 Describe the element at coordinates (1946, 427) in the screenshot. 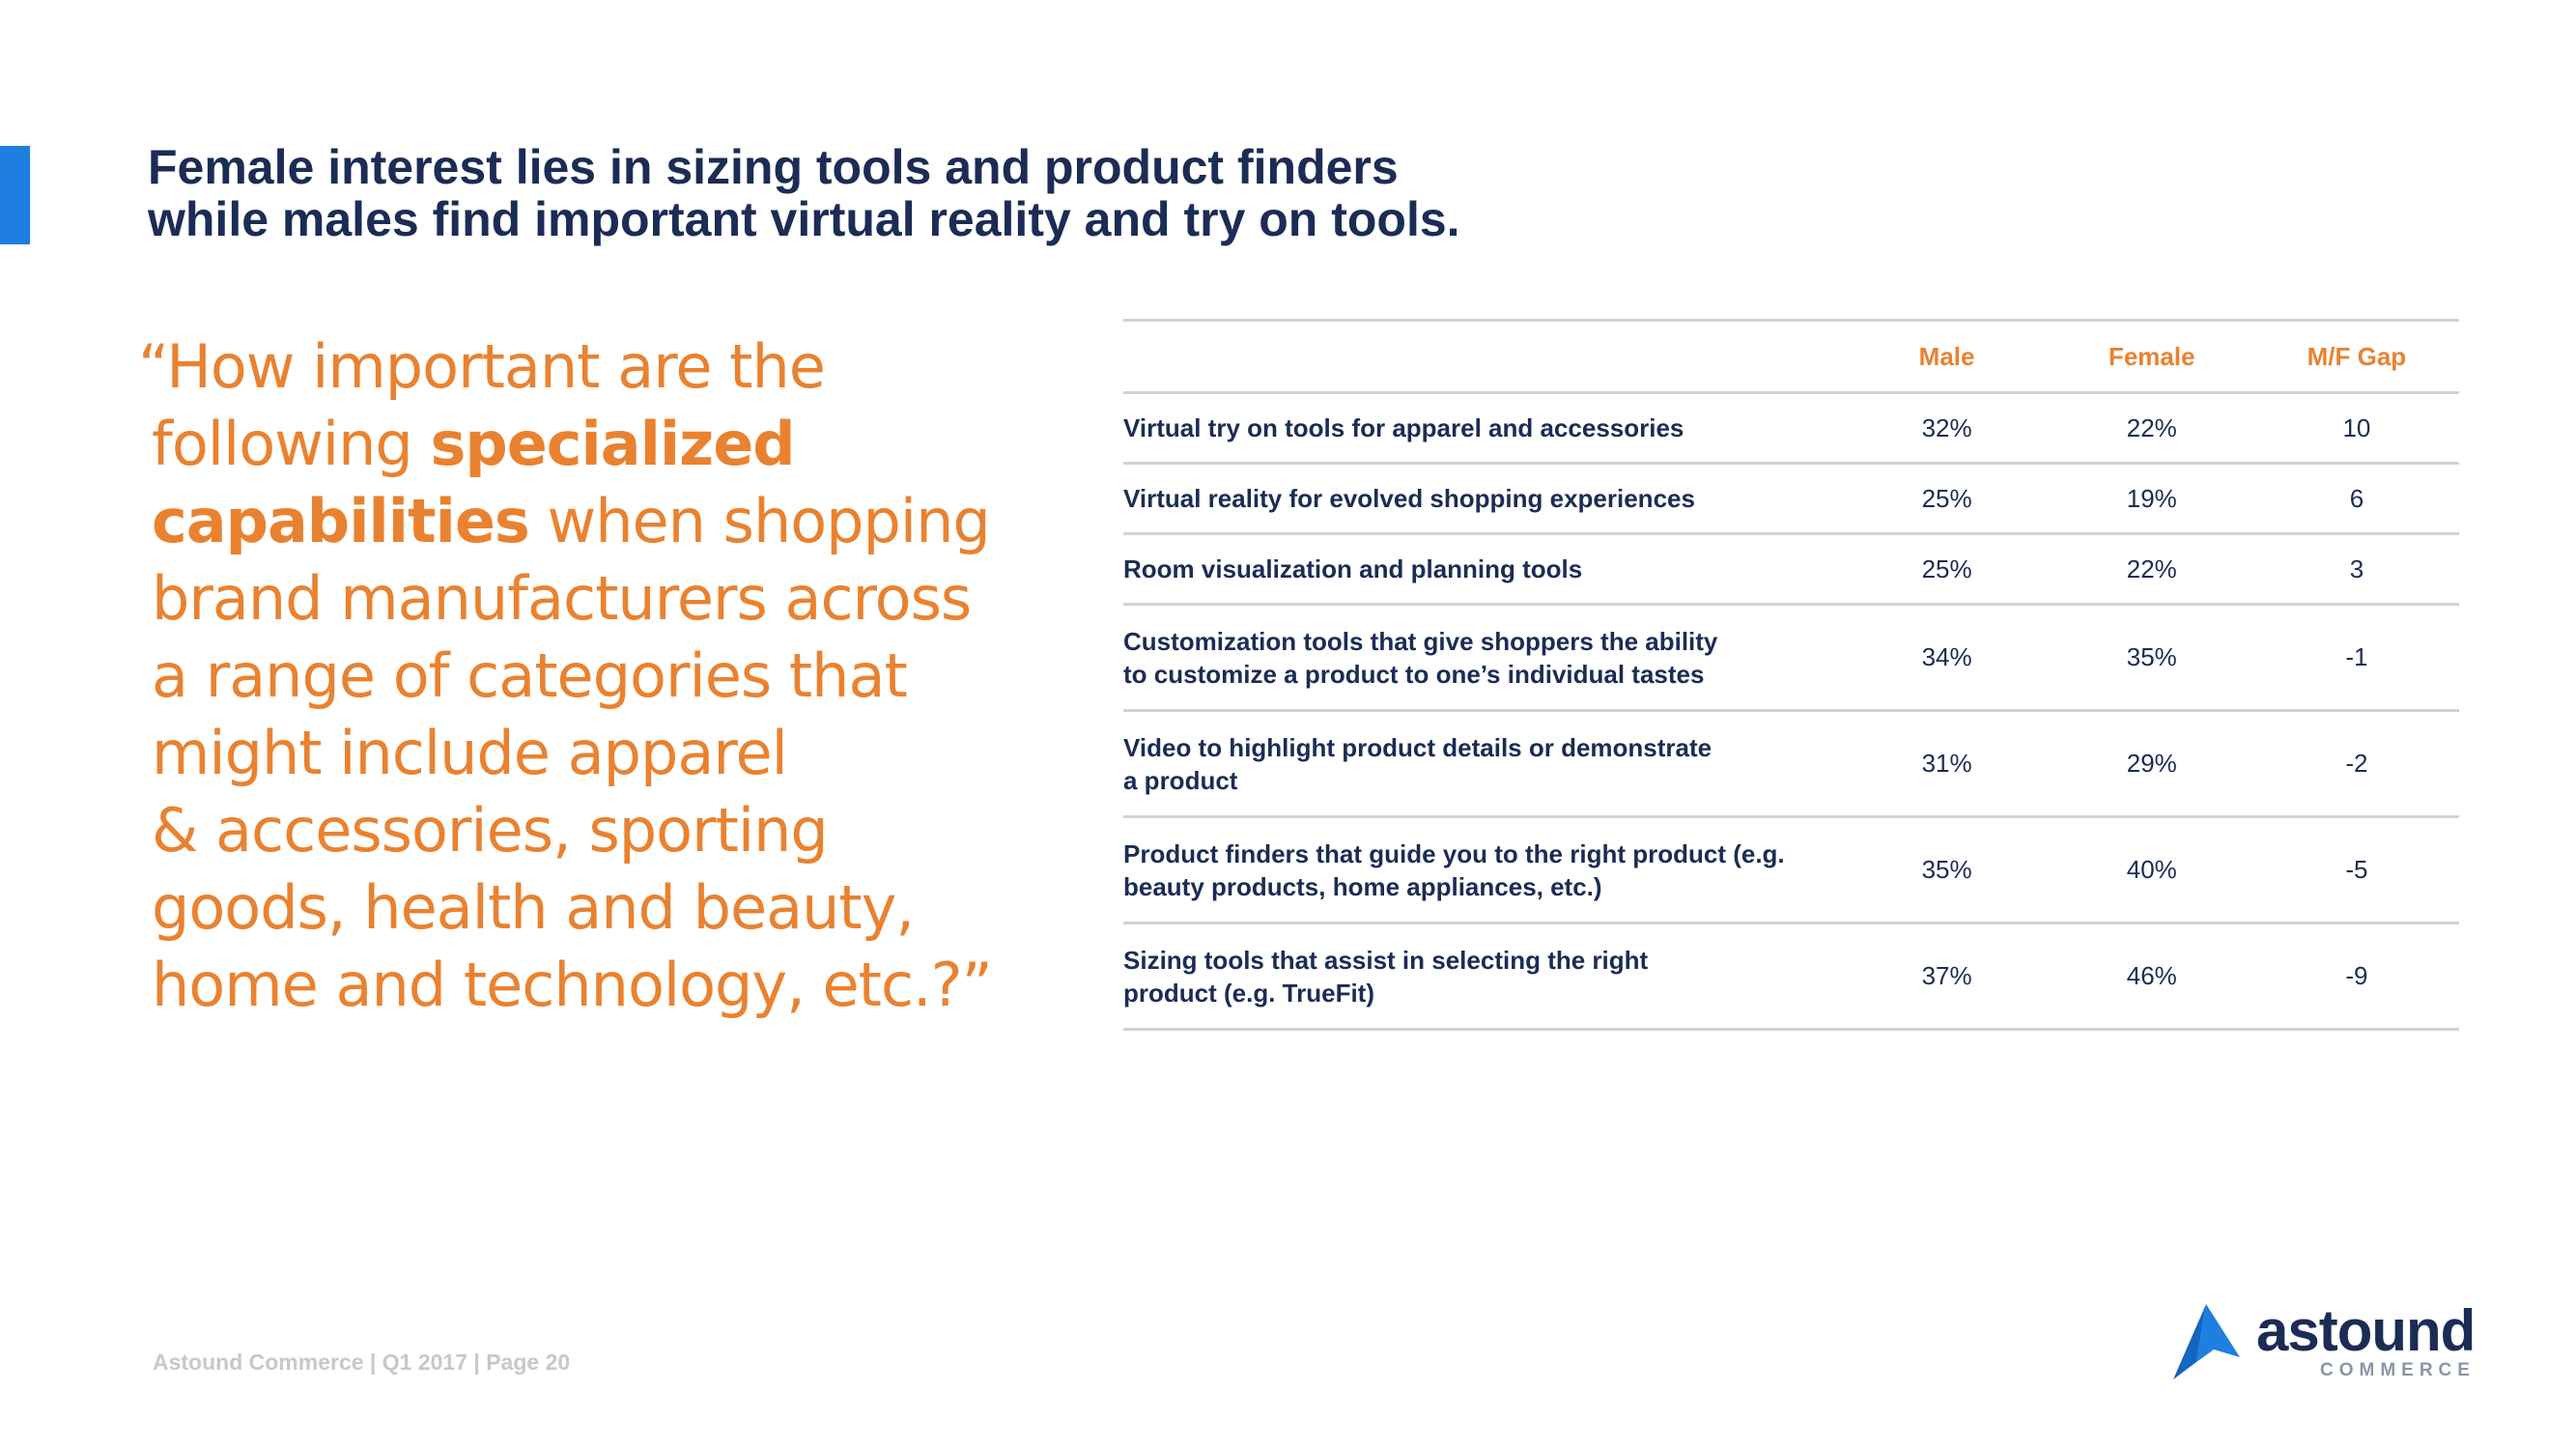

I see `male-value: 32%` at that location.